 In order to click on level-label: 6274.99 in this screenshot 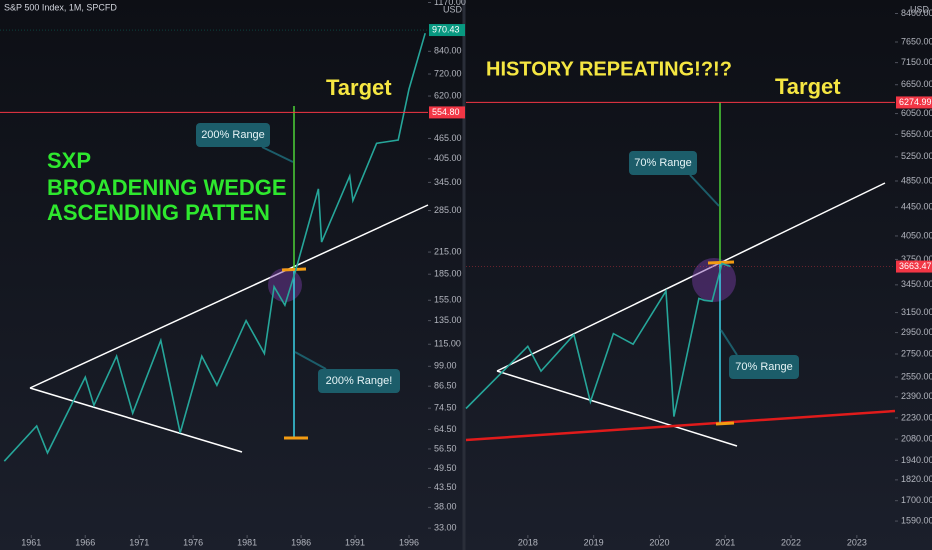, I will do `click(915, 102)`.